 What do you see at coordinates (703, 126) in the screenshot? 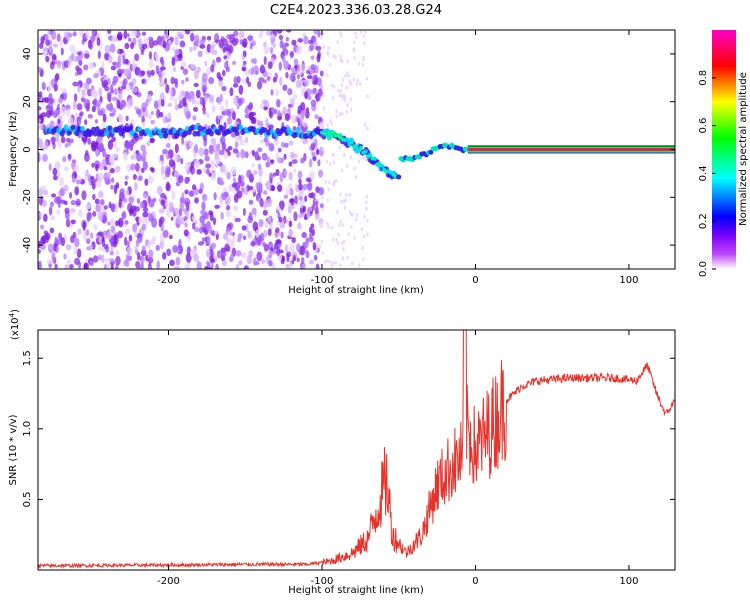
I see `colorbar-tick-label: 0.6` at bounding box center [703, 126].